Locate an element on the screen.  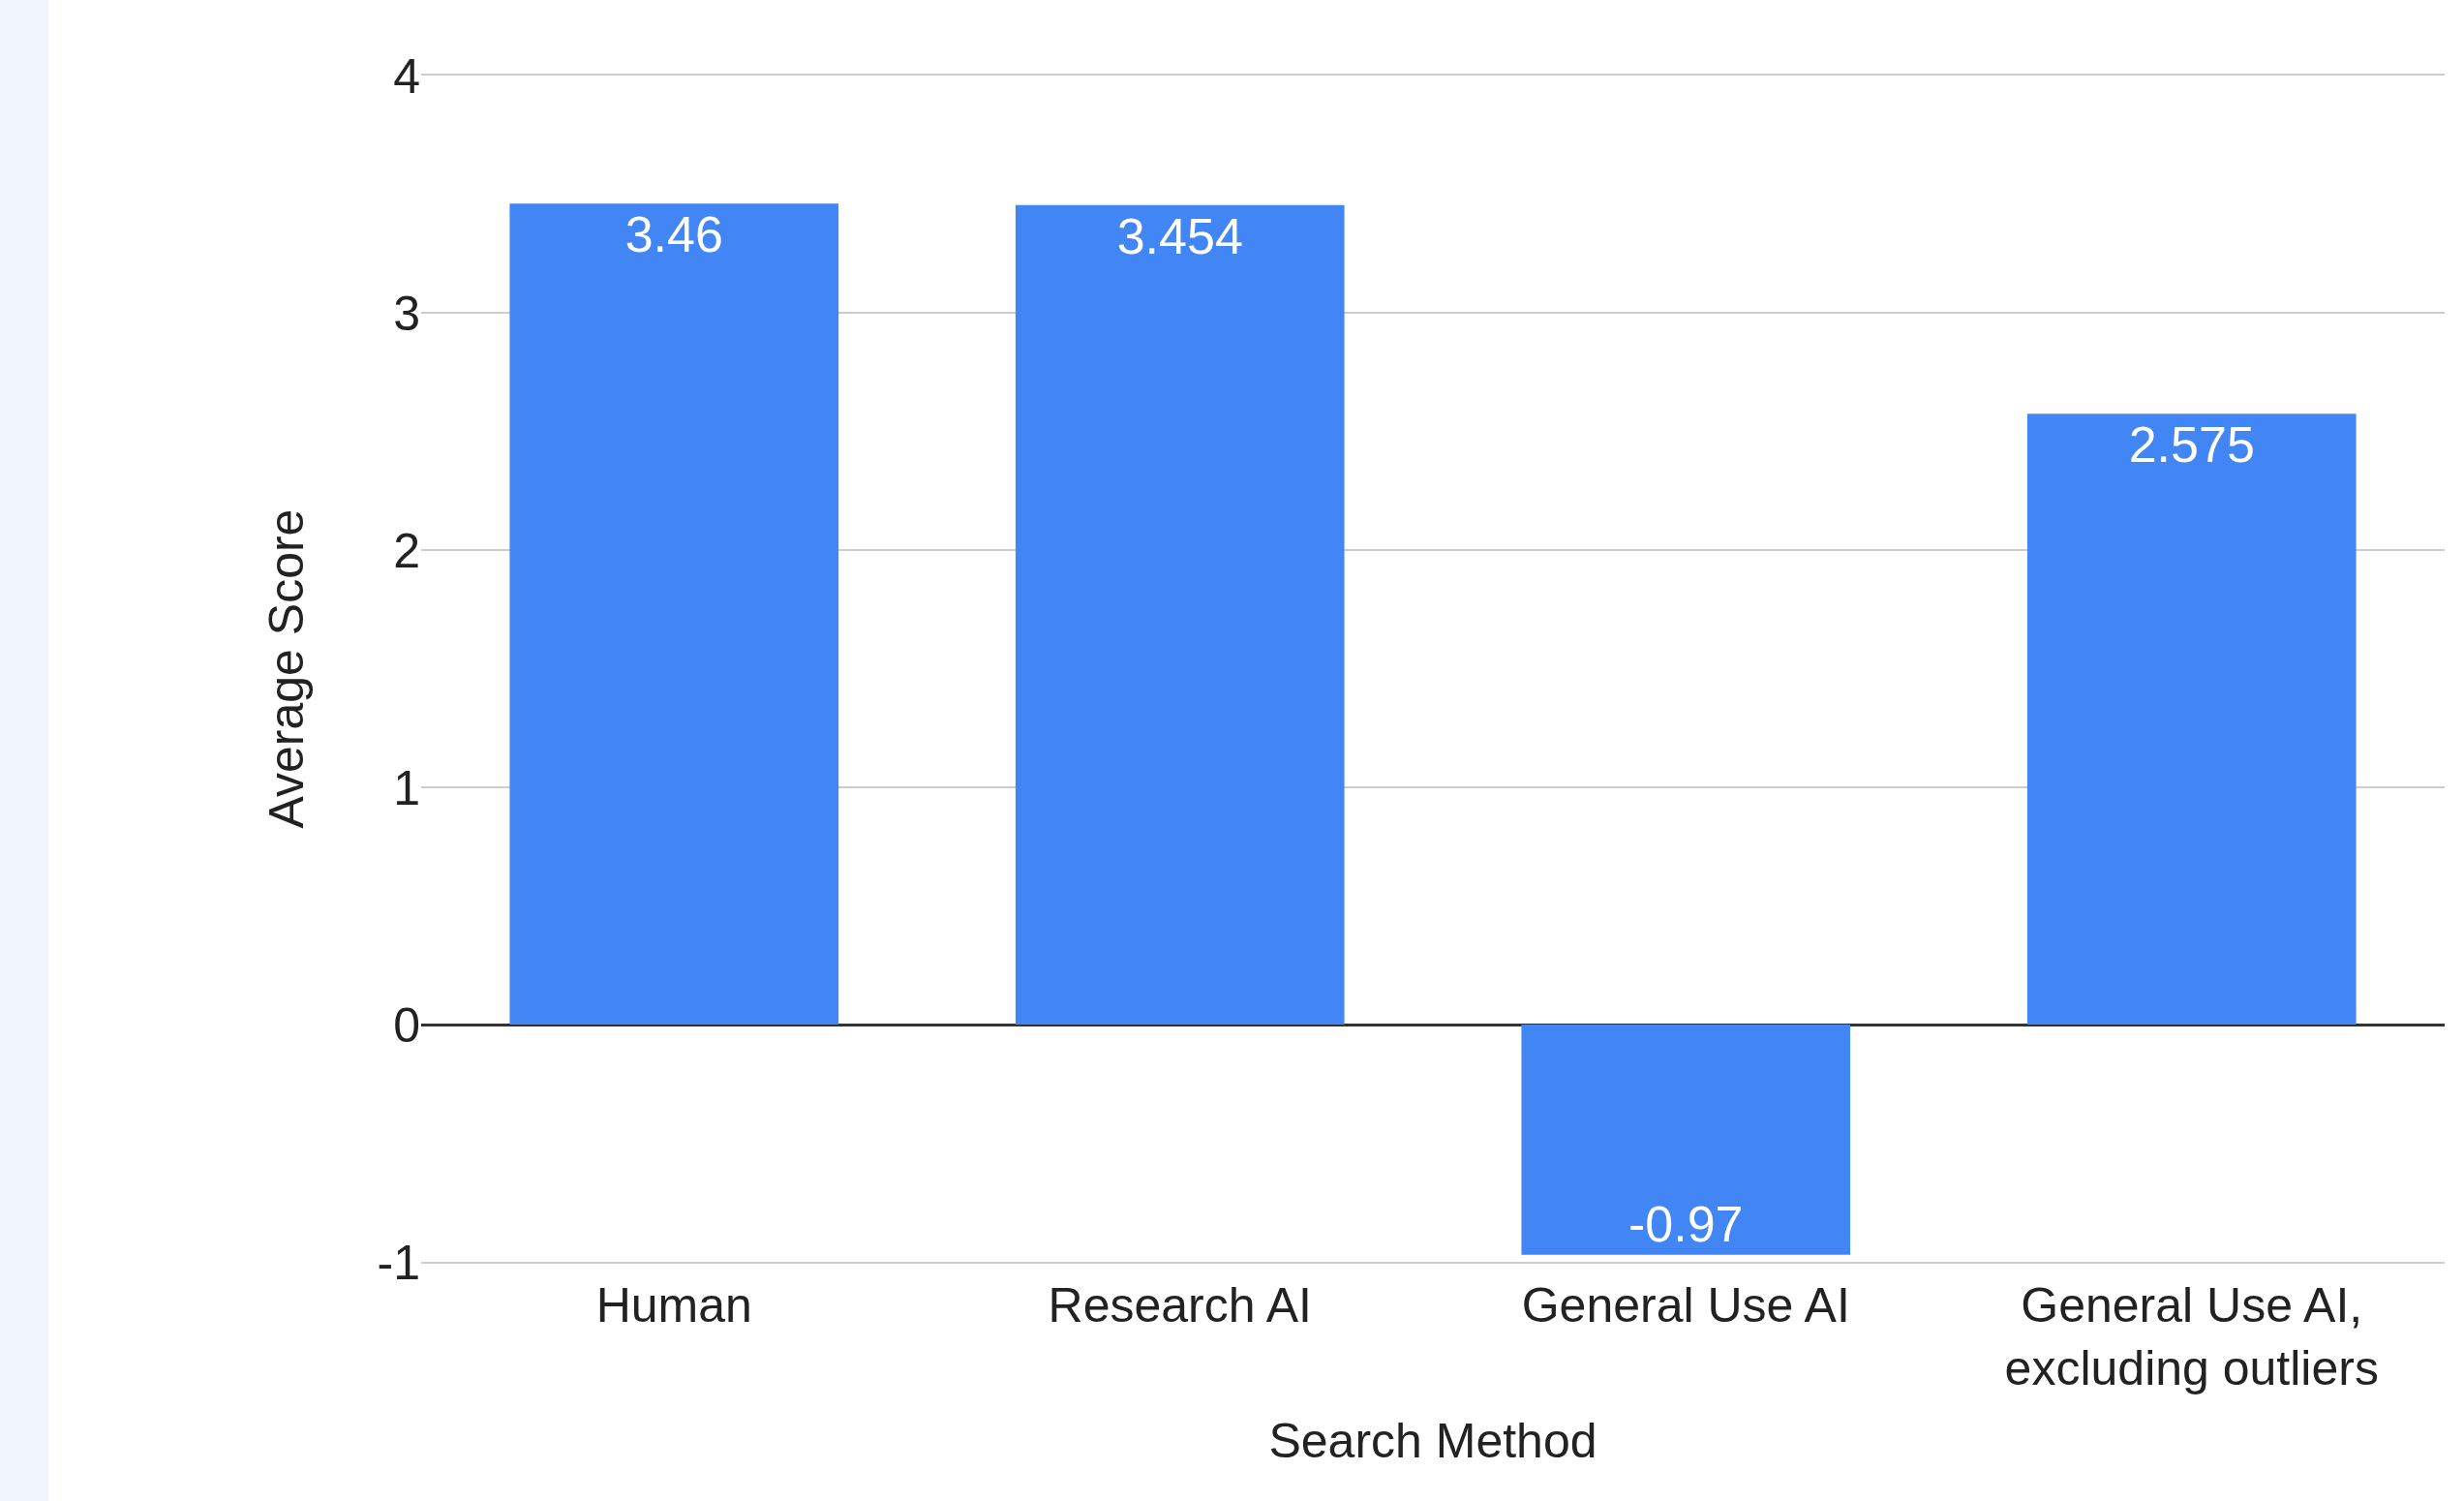
y-tick-label: 1 is located at coordinates (406, 787).